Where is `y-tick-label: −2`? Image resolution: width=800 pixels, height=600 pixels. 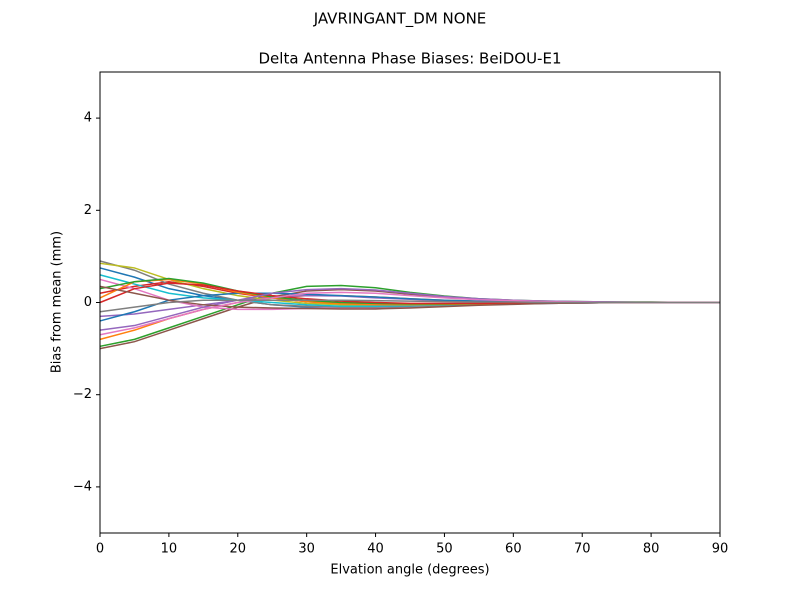 y-tick-label: −2 is located at coordinates (82, 394).